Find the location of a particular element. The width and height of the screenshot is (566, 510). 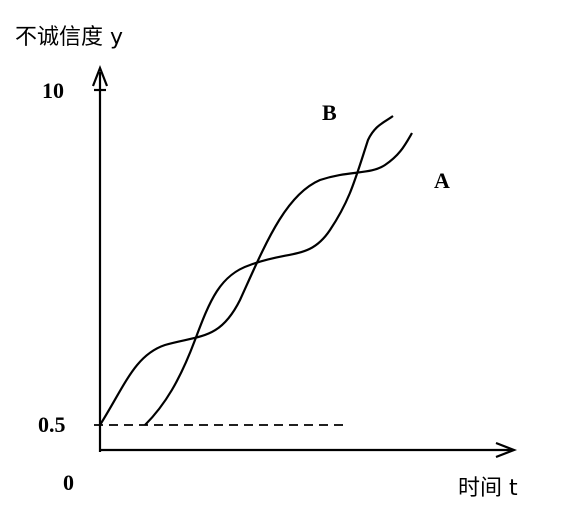

x-axis-label: 时间 t is located at coordinates (488, 488).